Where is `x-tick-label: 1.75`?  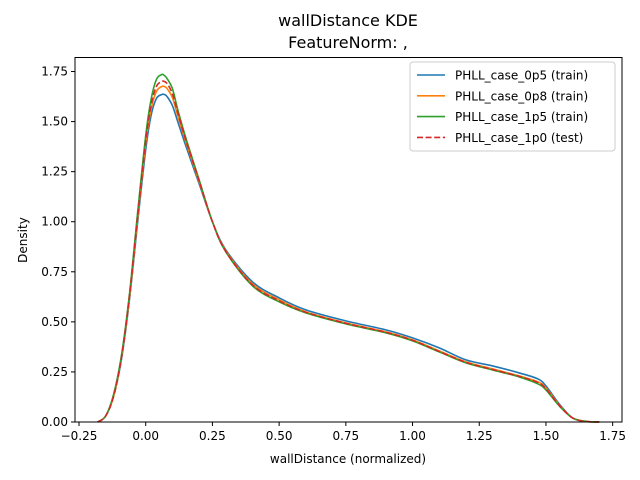 x-tick-label: 1.75 is located at coordinates (612, 436).